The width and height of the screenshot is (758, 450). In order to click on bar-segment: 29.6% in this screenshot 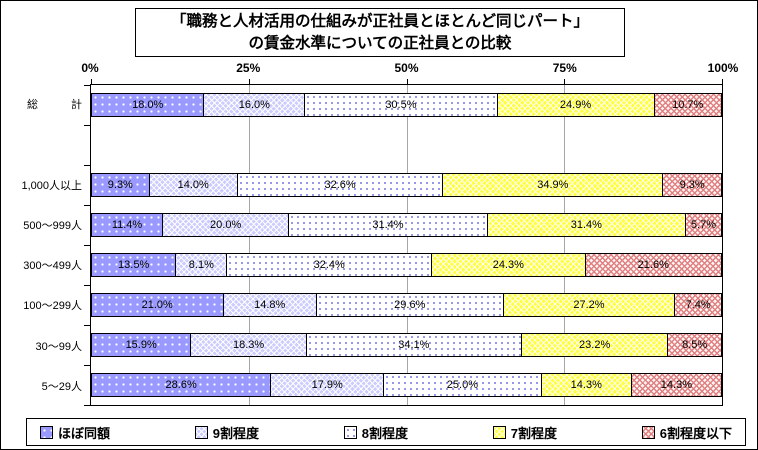, I will do `click(410, 305)`.